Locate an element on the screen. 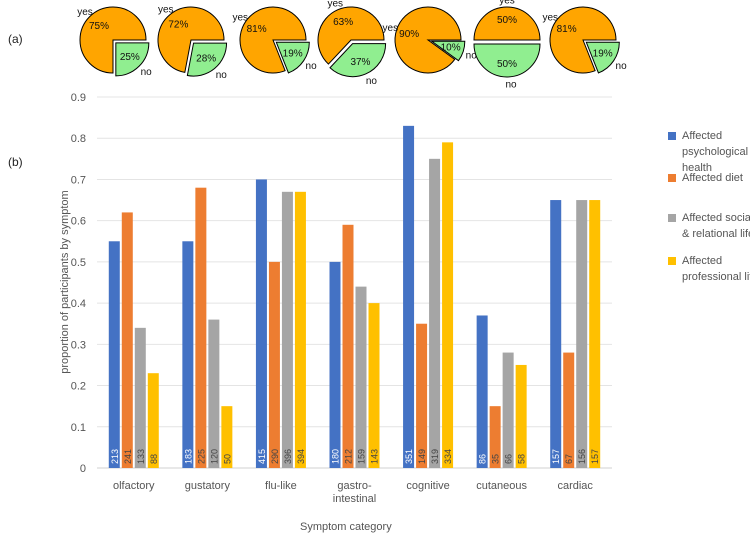  x-tick-label: flu-like is located at coordinates (281, 486).